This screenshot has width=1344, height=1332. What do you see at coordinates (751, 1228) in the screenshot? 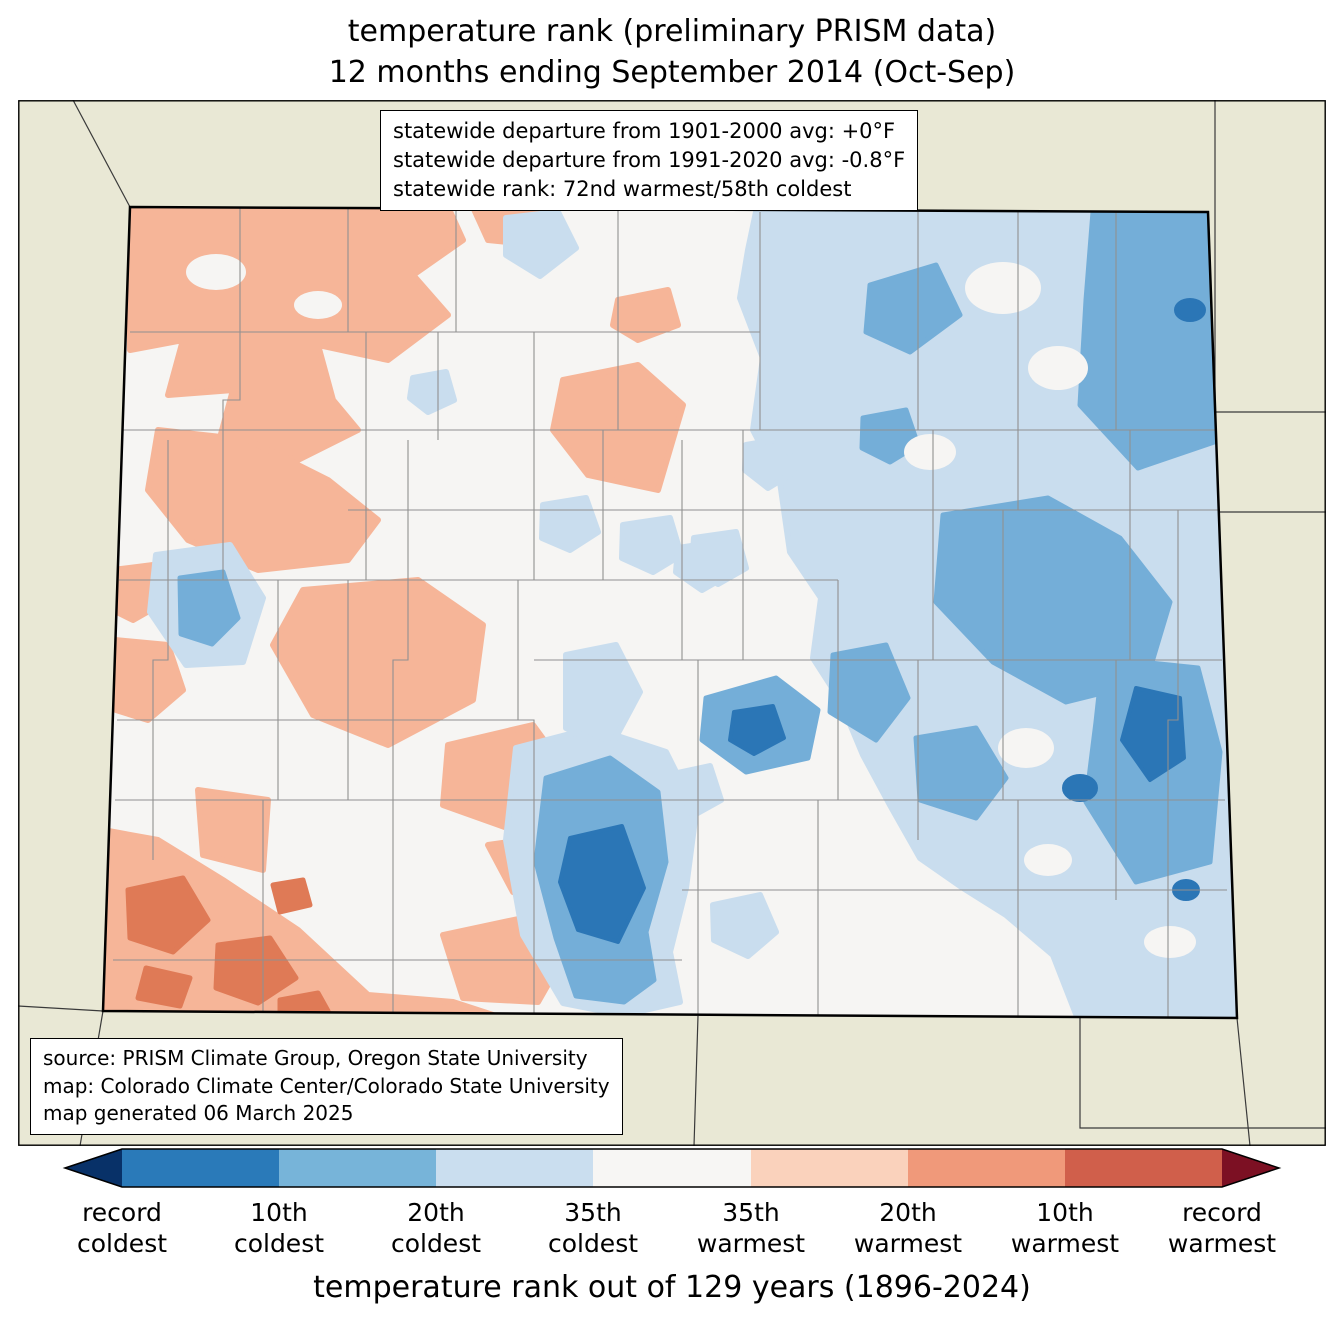
I see `colorbar-label-35th-warmest: 35th warmest` at bounding box center [751, 1228].